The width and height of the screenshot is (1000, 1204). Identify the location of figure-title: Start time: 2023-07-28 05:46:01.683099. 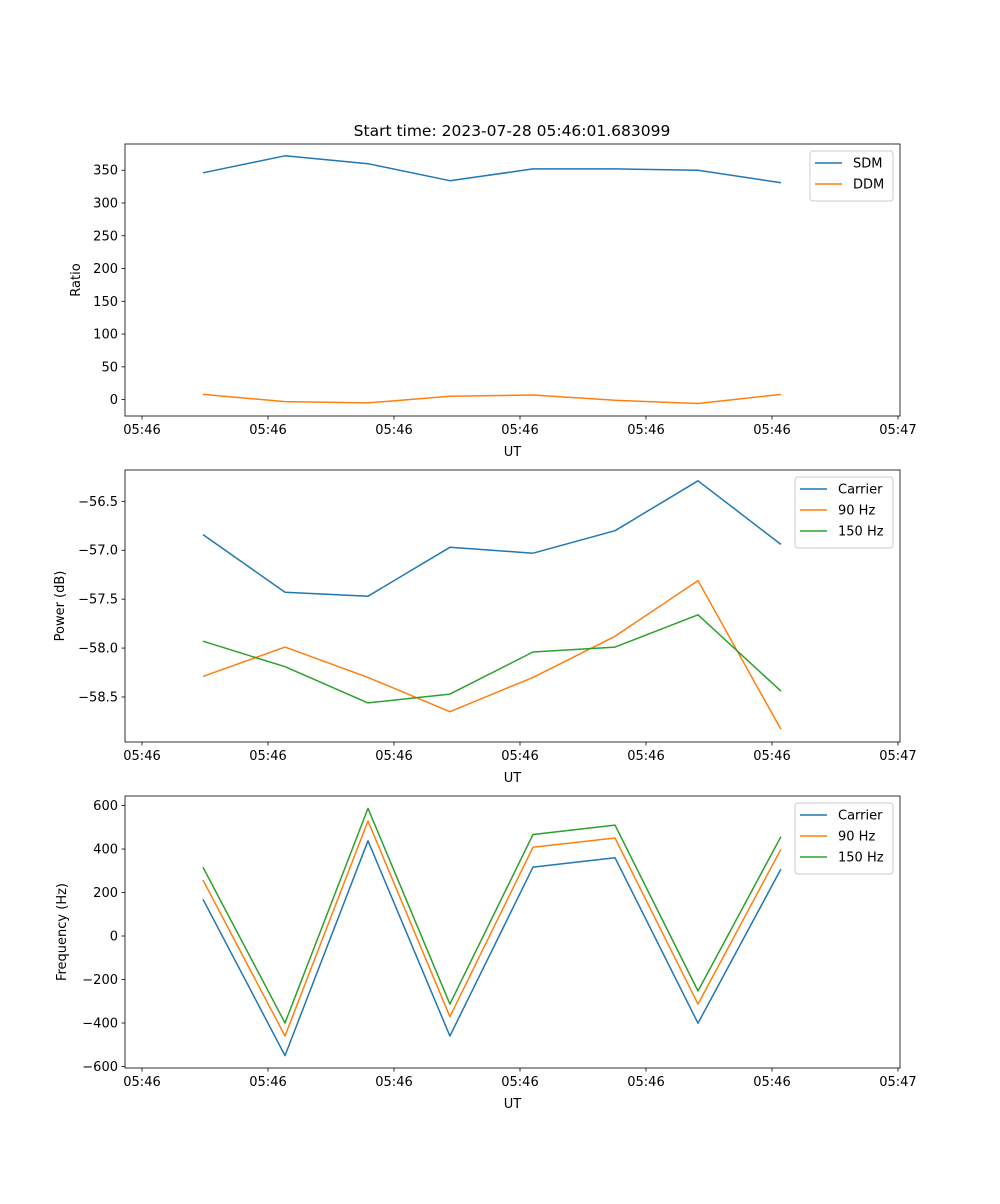
(512, 131).